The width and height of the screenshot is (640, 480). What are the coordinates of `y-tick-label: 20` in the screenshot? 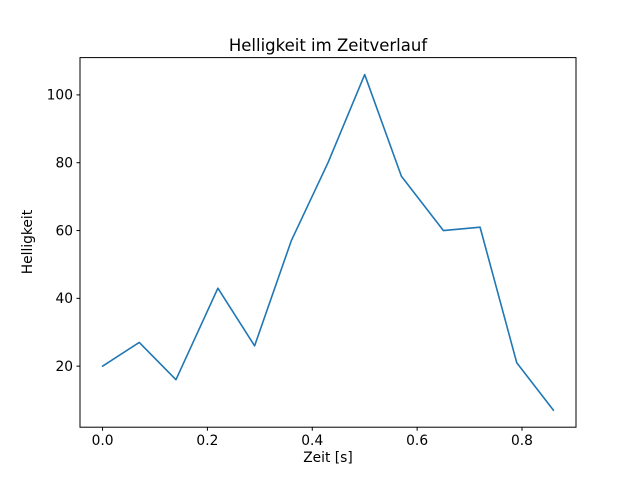 It's located at (64, 367).